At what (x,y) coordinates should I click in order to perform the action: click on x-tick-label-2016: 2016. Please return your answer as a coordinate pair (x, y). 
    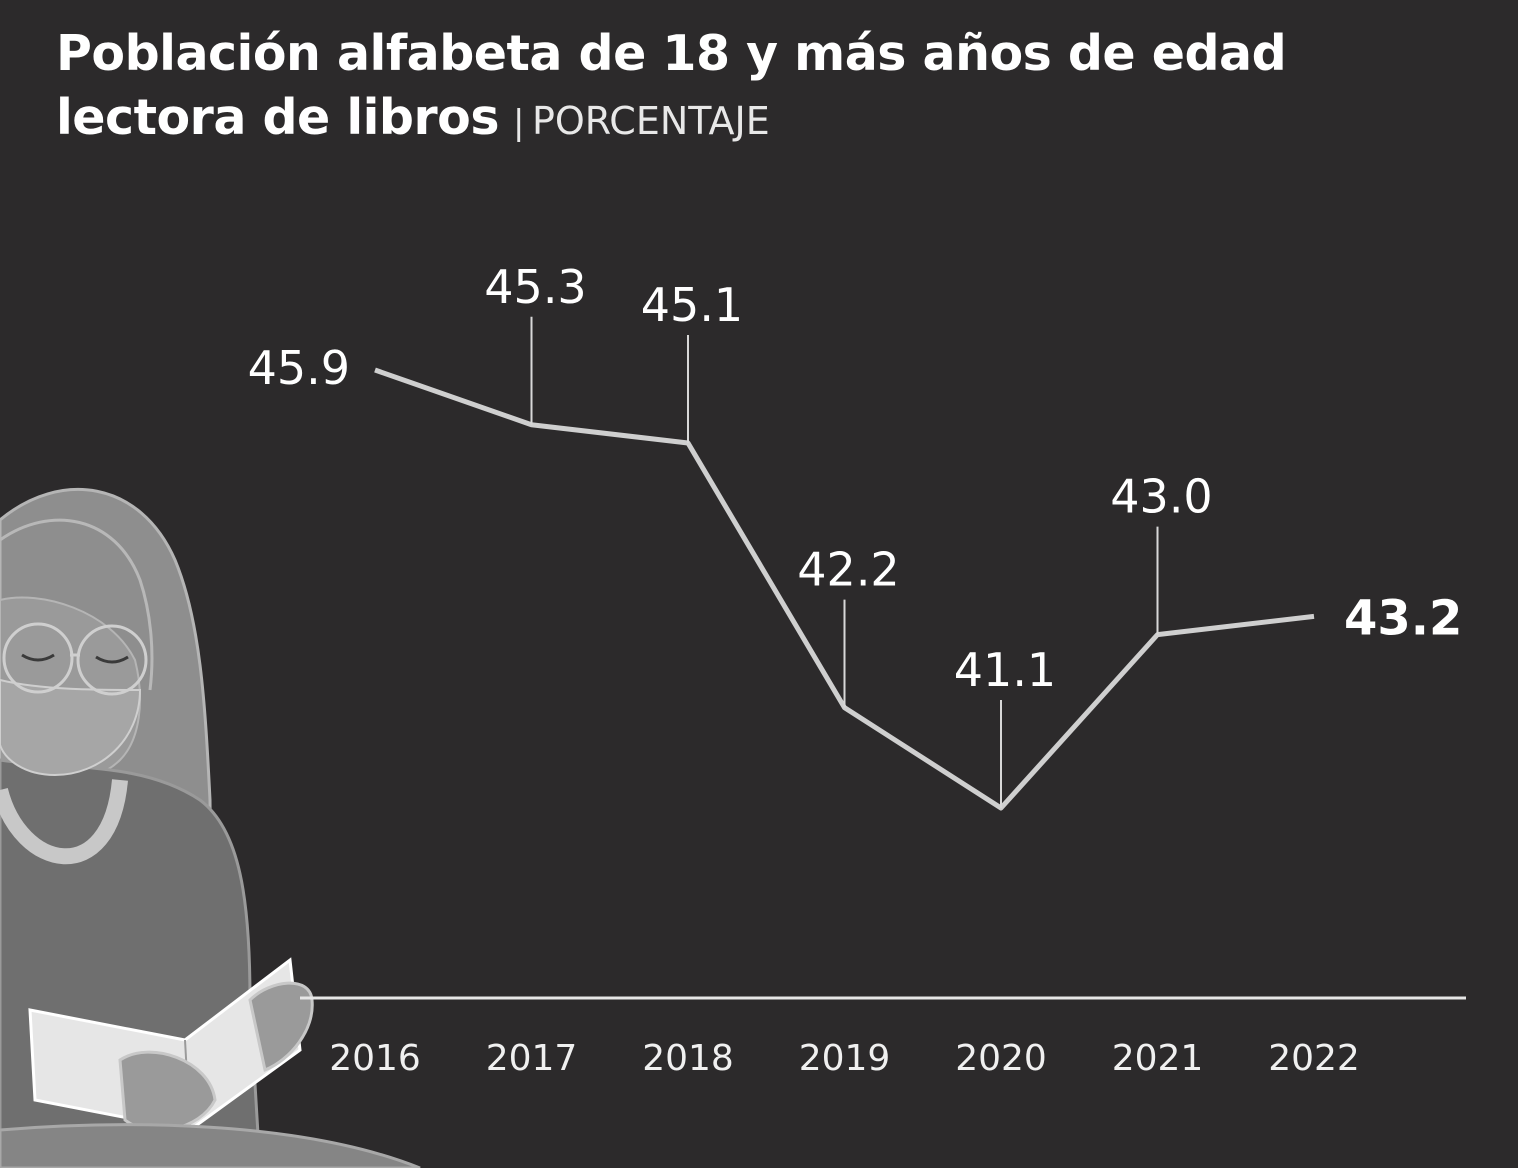
    Looking at the image, I should click on (375, 1058).